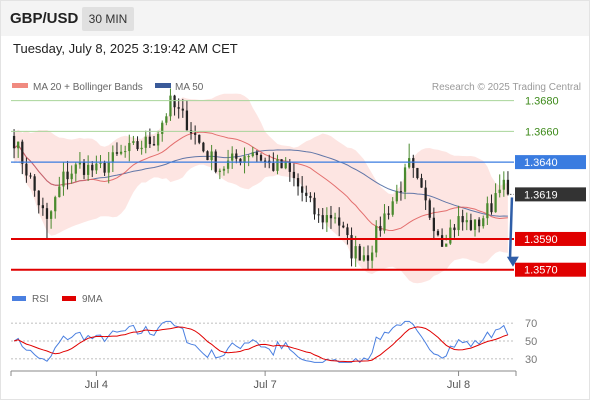  Describe the element at coordinates (542, 102) in the screenshot. I see `level-label: 1.3680` at that location.